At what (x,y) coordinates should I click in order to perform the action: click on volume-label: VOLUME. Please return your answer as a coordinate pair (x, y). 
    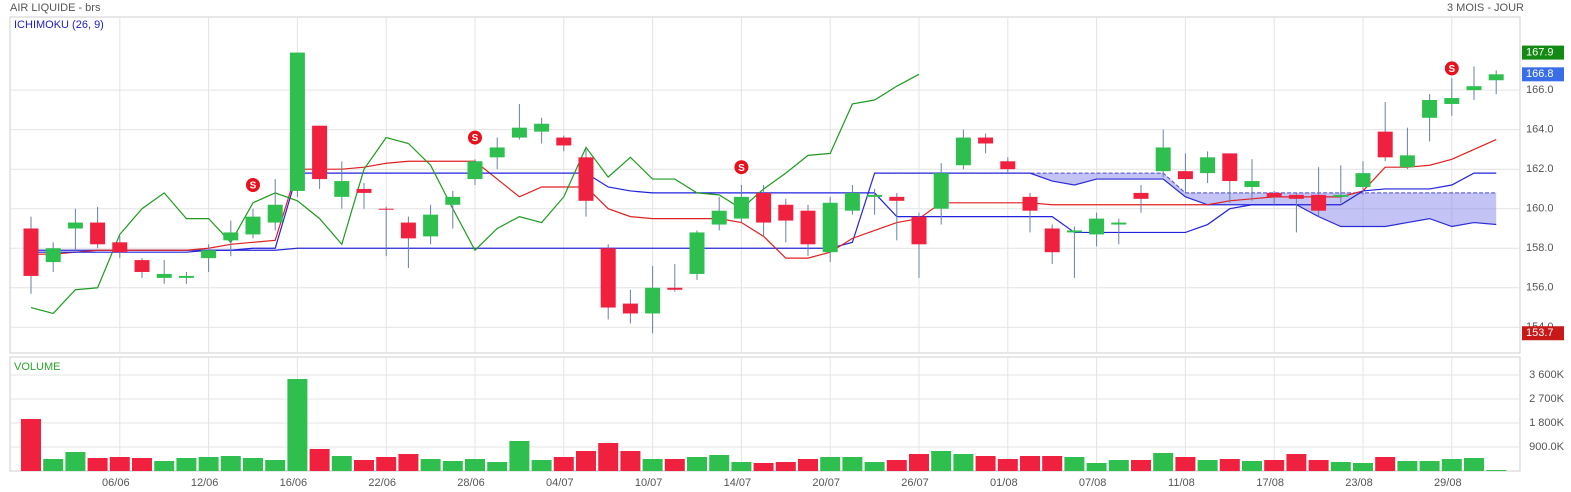
    Looking at the image, I should click on (37, 367).